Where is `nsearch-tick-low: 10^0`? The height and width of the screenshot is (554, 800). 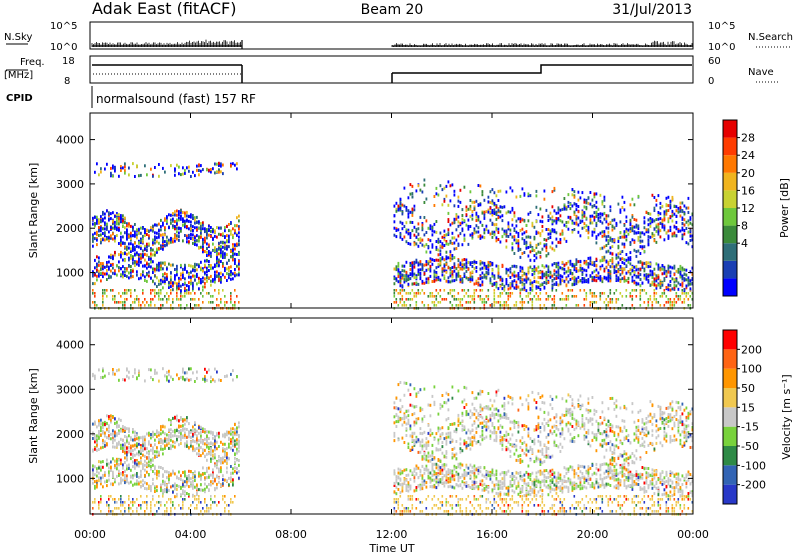
nsearch-tick-low: 10^0 is located at coordinates (721, 47).